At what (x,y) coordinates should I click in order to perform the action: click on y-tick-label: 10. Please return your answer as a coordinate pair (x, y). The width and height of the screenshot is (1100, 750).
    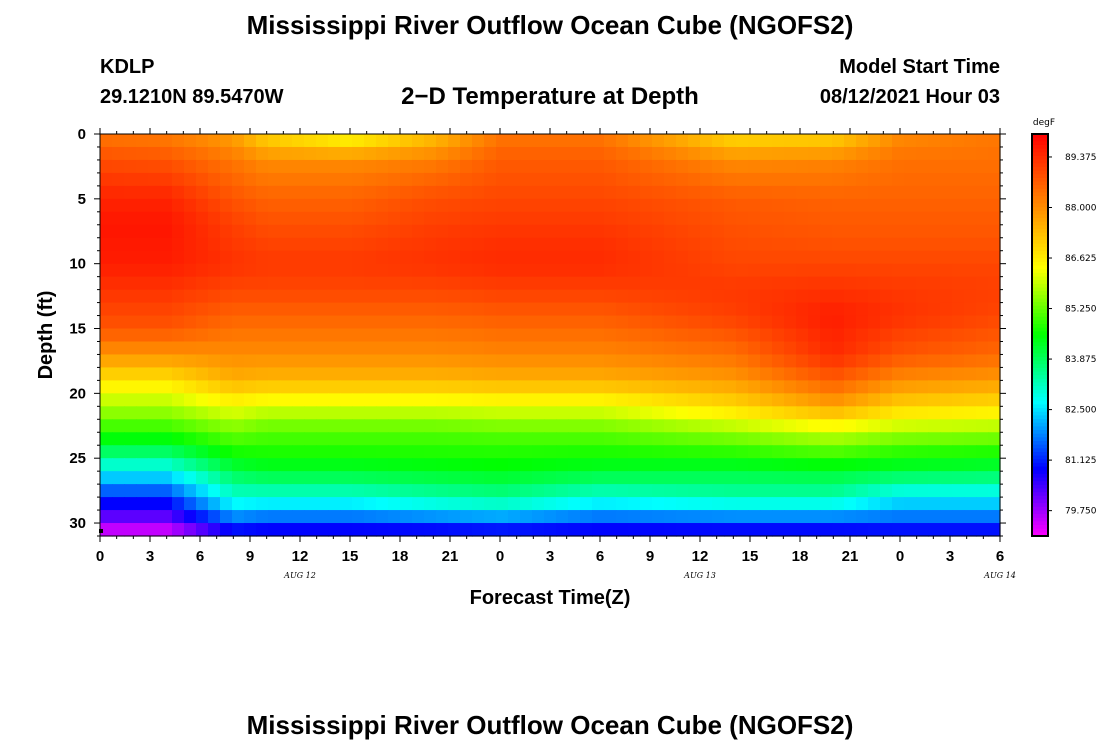
    Looking at the image, I should click on (77, 264).